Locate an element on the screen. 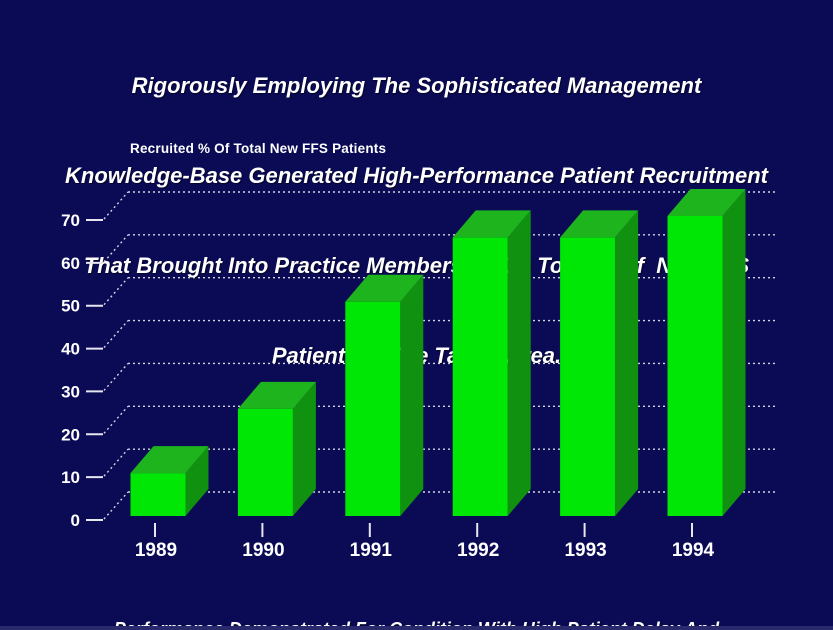  year-label-1991: 1991 is located at coordinates (371, 550).